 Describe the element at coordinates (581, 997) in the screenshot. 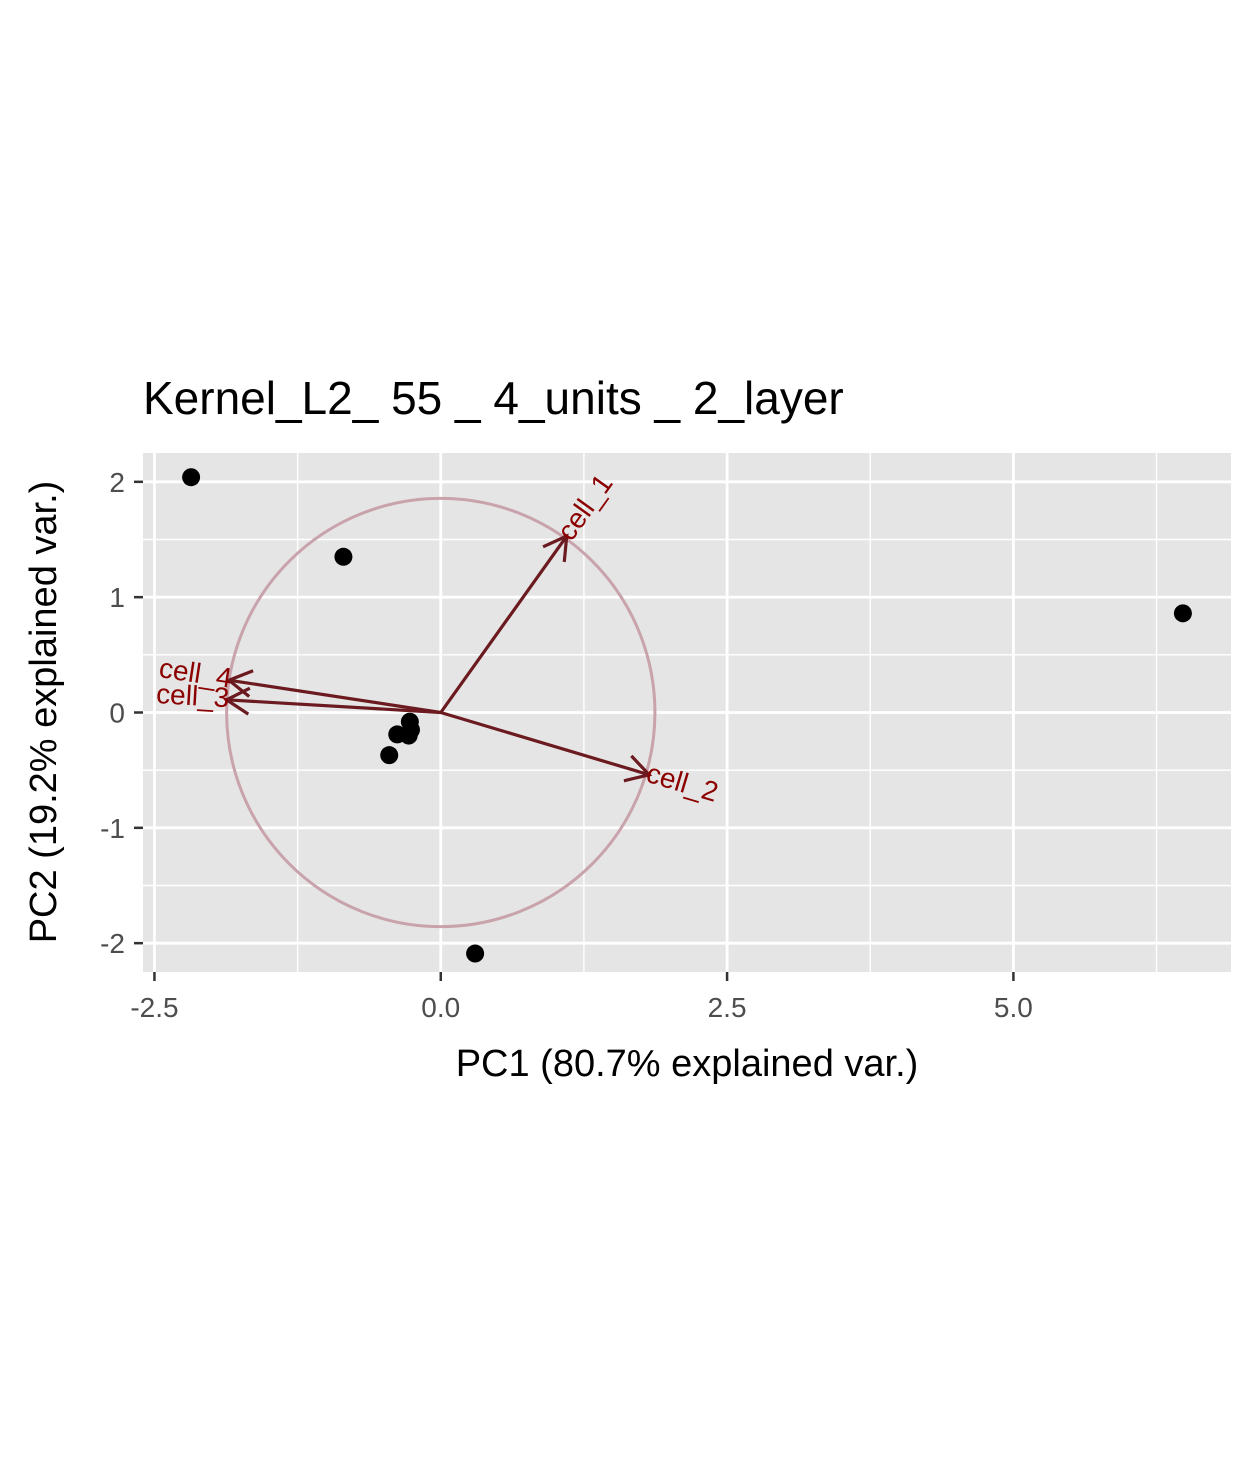

I see `x-axis-ticks: -2.5 0.0 2.5 5.0` at that location.